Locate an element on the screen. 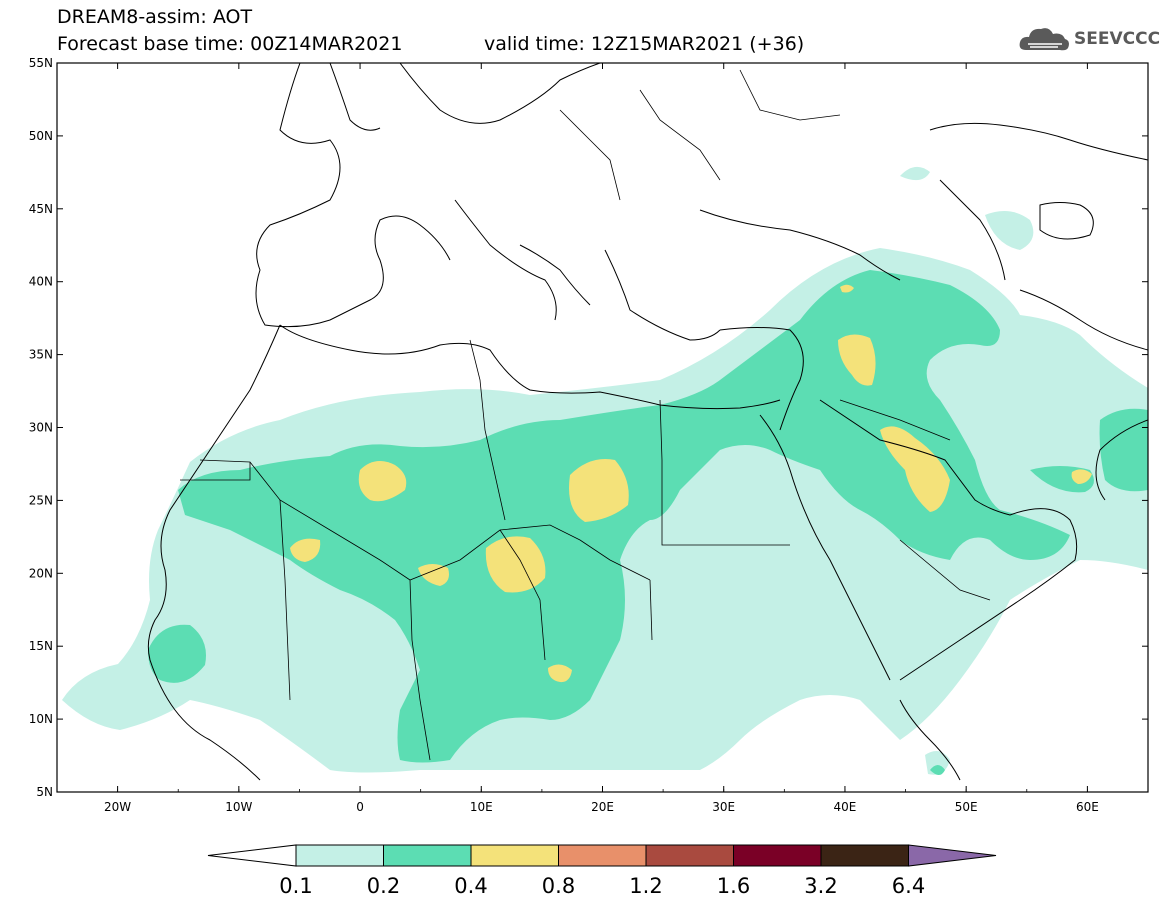 Image resolution: width=1165 pixels, height=905 pixels. seevccc-logo: SEEVCCC is located at coordinates (1089, 39).